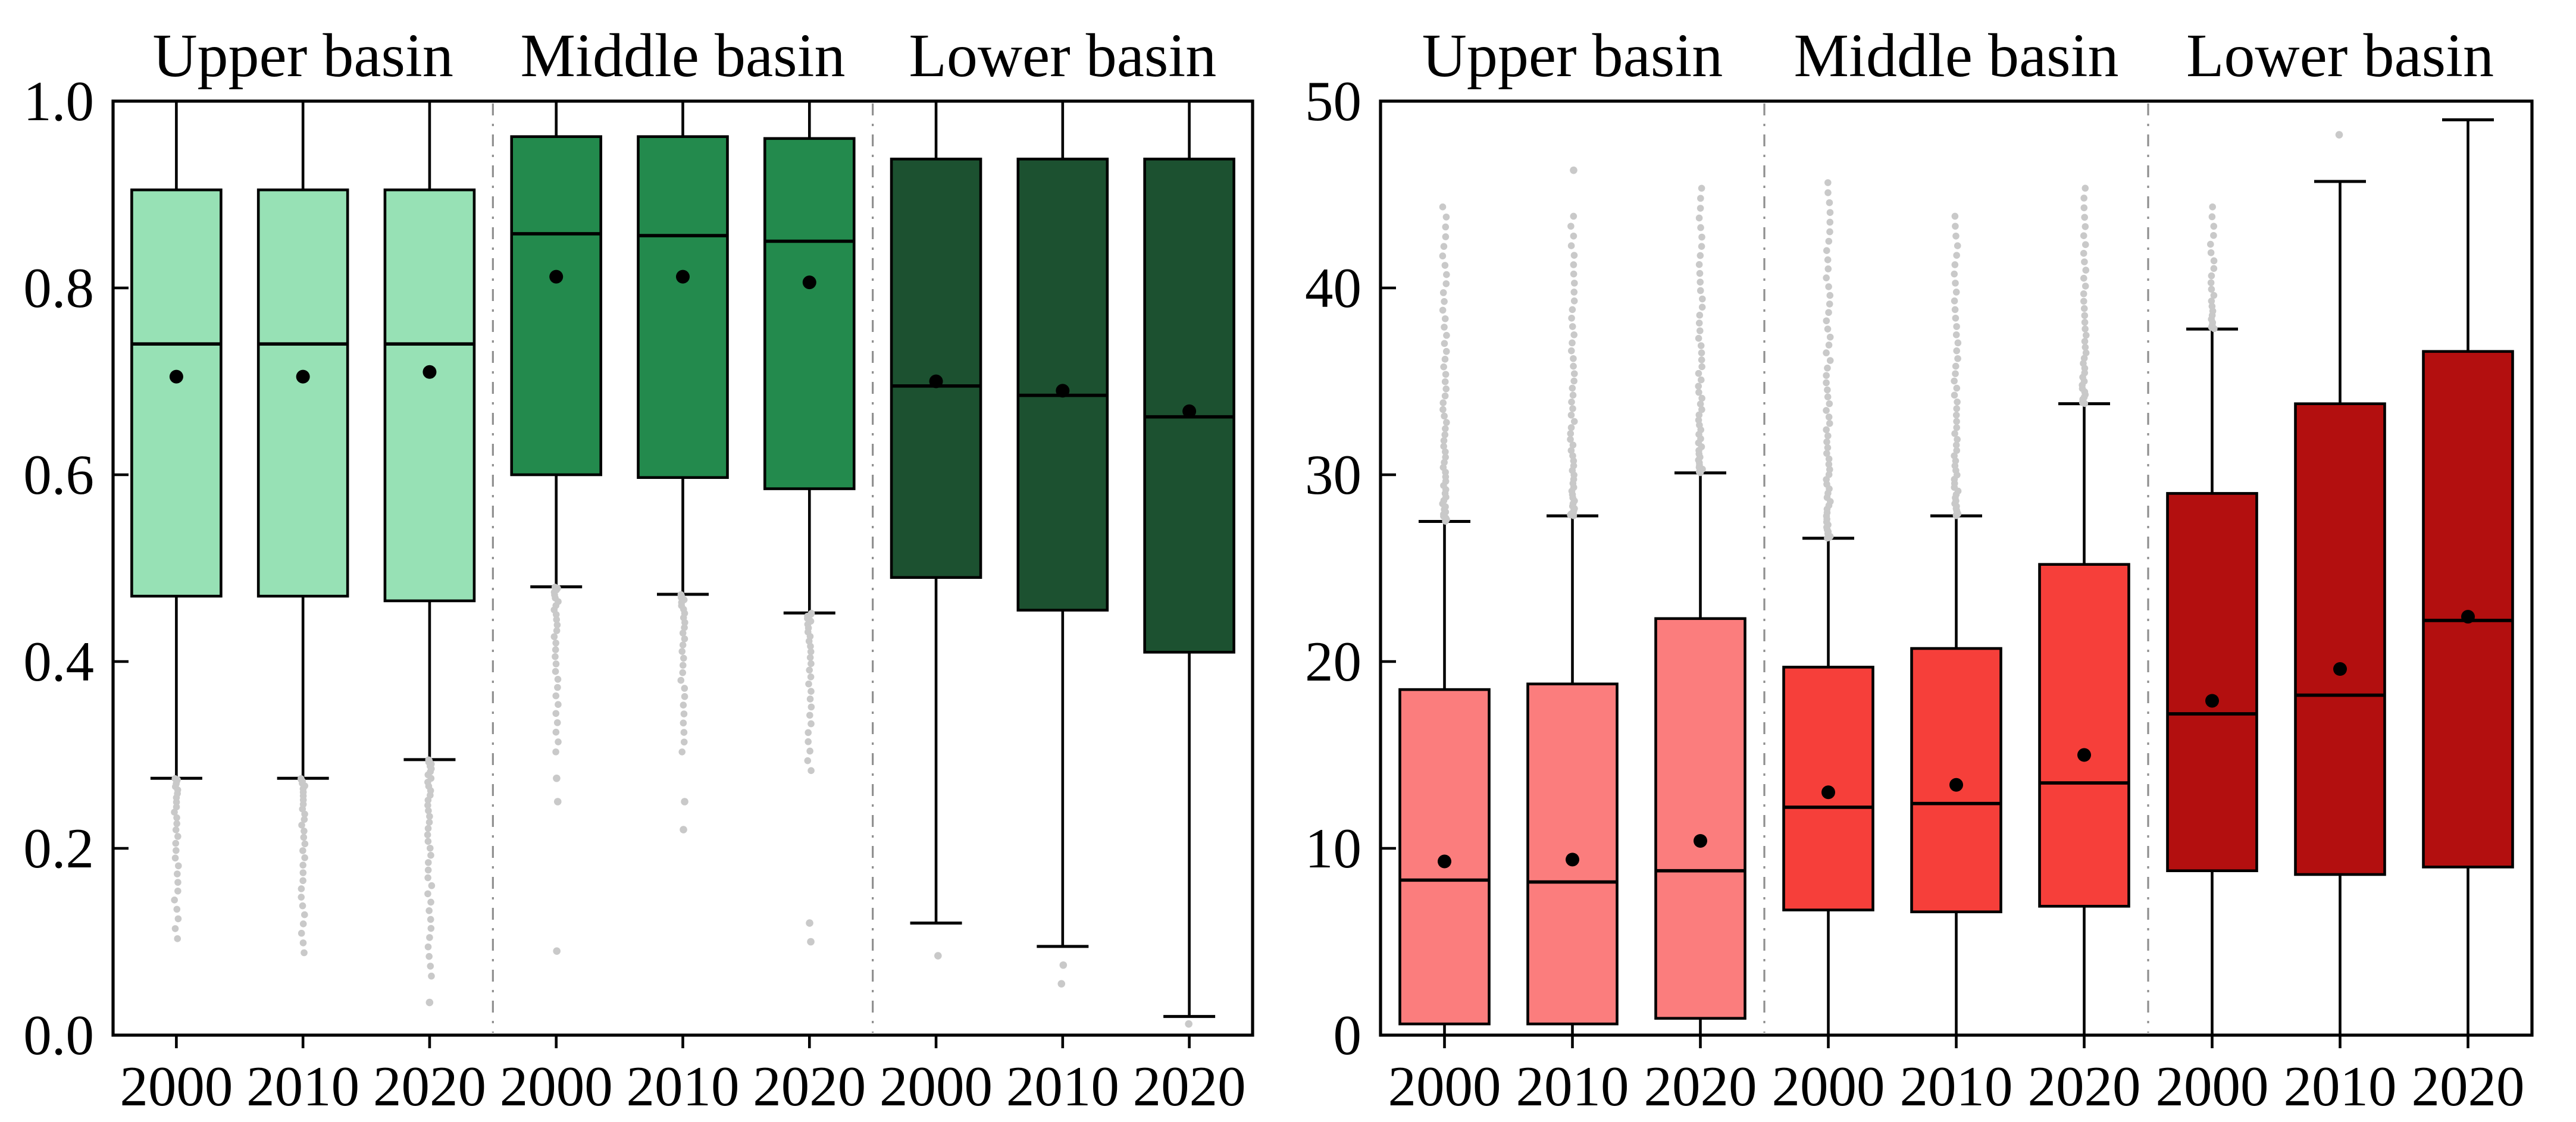 Image resolution: width=2576 pixels, height=1122 pixels. What do you see at coordinates (1572, 1086) in the screenshot?
I see `x-tick-label: 2010` at bounding box center [1572, 1086].